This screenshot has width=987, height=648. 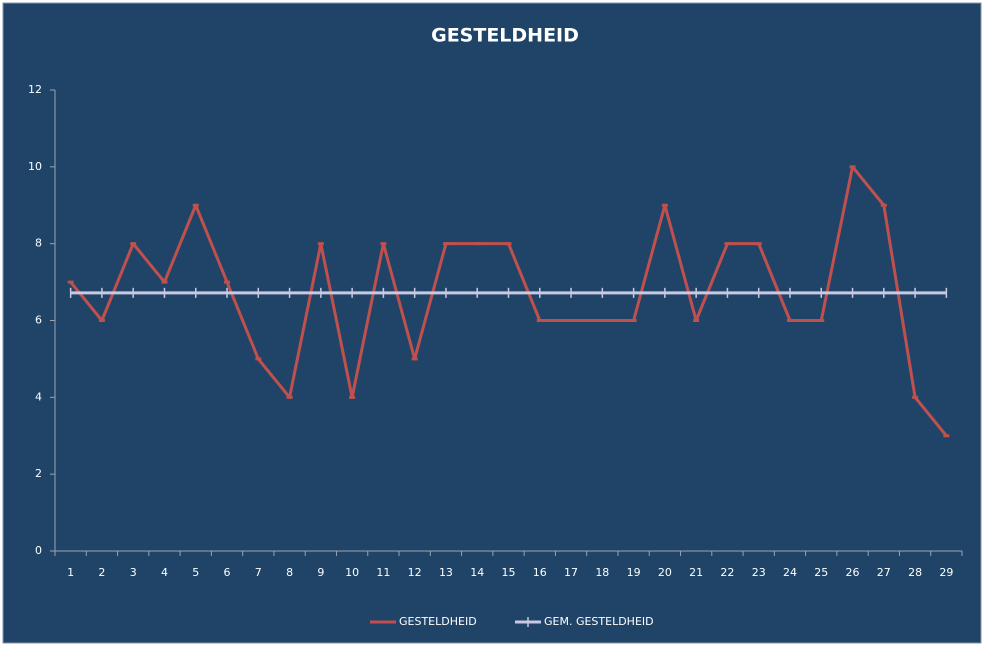 What do you see at coordinates (38, 243) in the screenshot?
I see `y-tick-label: 8` at bounding box center [38, 243].